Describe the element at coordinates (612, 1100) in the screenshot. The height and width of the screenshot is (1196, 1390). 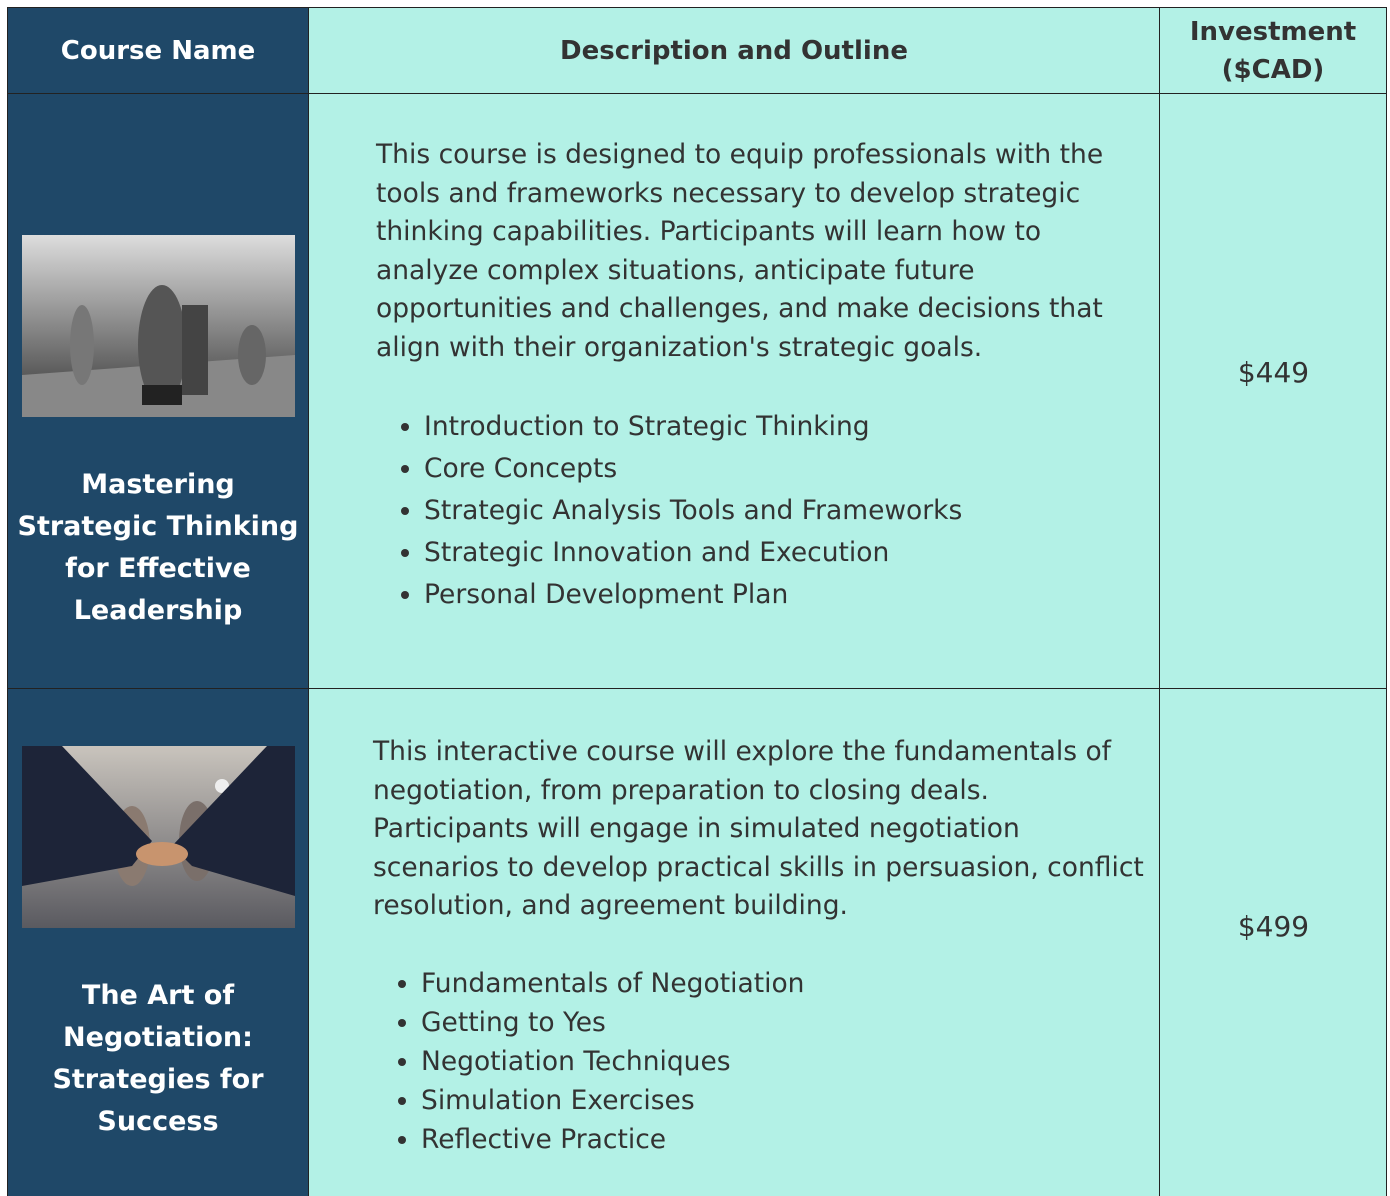
I see `outline-item: Simulation Exercises` at that location.